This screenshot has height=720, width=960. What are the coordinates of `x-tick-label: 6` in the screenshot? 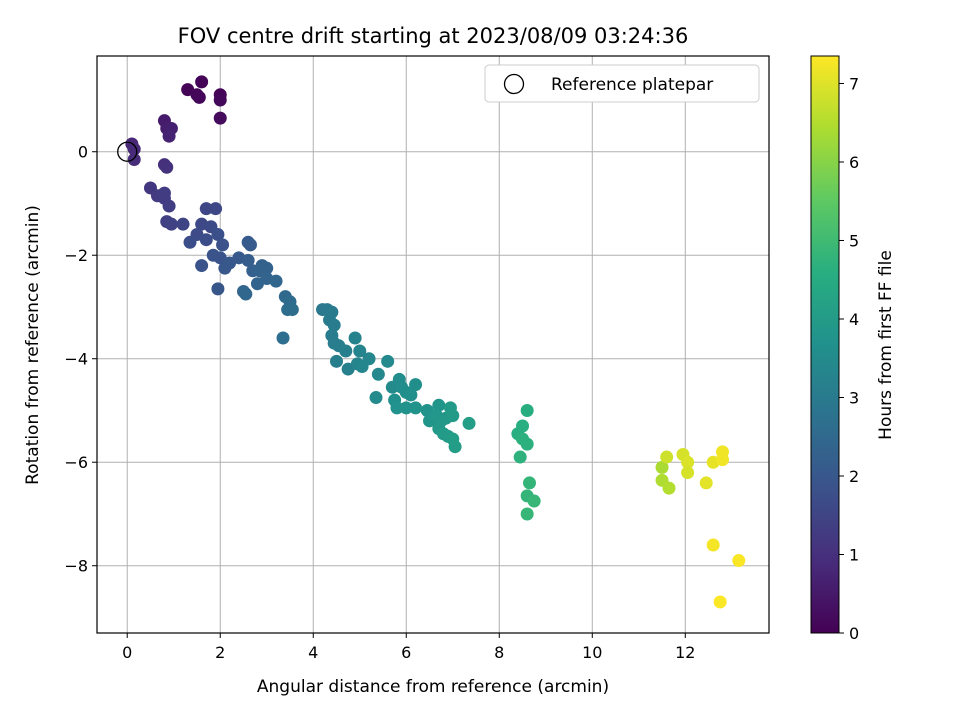 It's located at (406, 652).